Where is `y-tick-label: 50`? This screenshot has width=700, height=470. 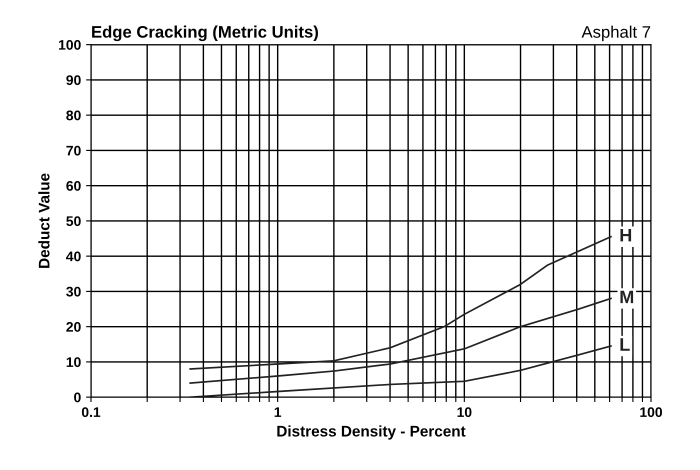 y-tick-label: 50 is located at coordinates (73, 221).